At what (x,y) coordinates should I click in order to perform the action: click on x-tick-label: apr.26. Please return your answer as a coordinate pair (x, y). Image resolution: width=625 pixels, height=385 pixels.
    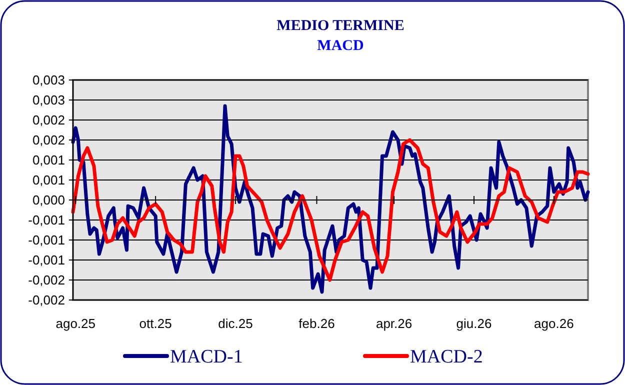
    Looking at the image, I should click on (394, 323).